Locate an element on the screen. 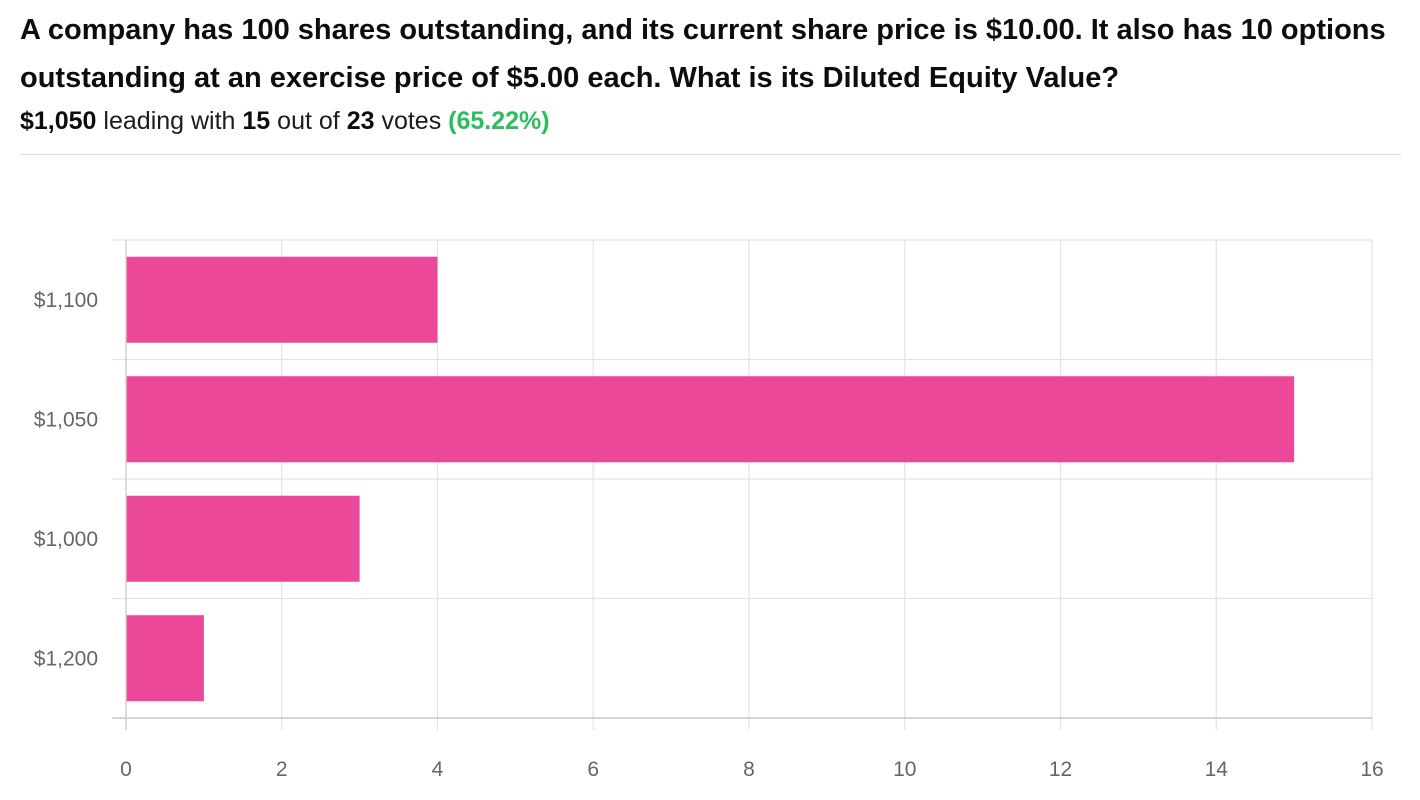  x-tick-label: 6 is located at coordinates (593, 769).